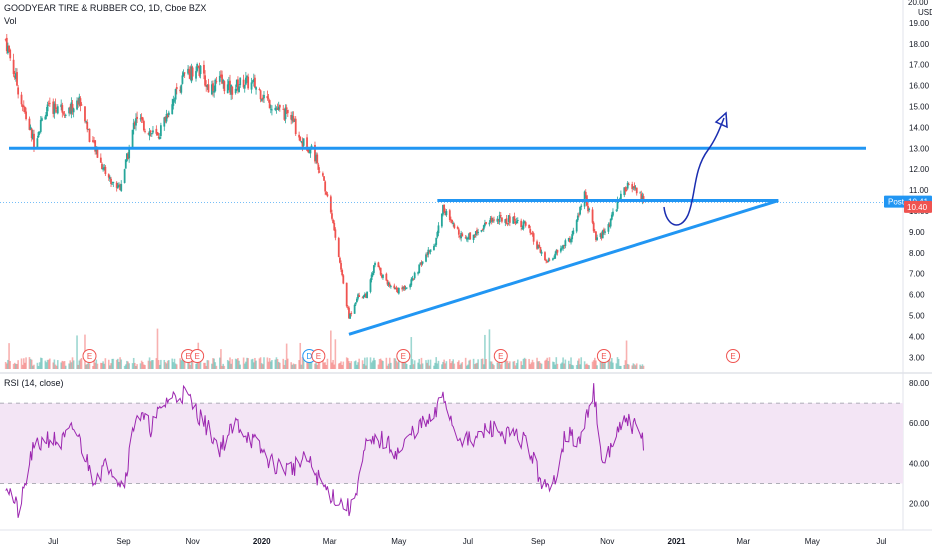 Image resolution: width=932 pixels, height=550 pixels. I want to click on price-tick: 3.00, so click(917, 357).